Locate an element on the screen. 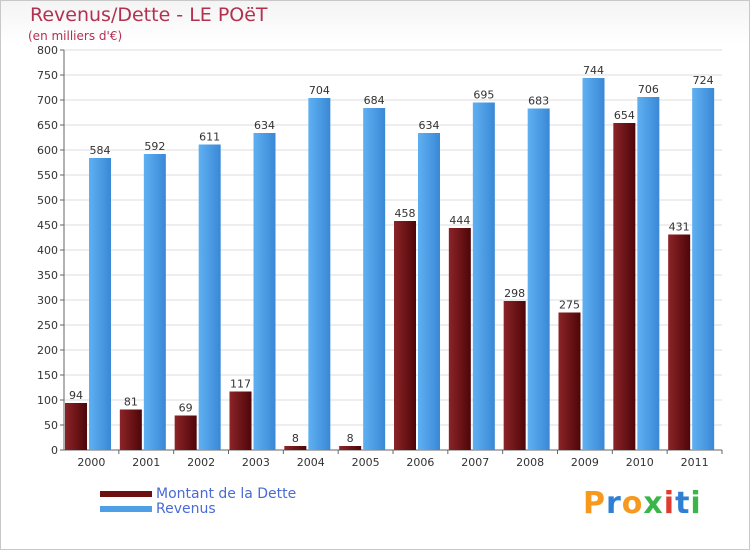  x-tick-label: 2005 is located at coordinates (366, 462).